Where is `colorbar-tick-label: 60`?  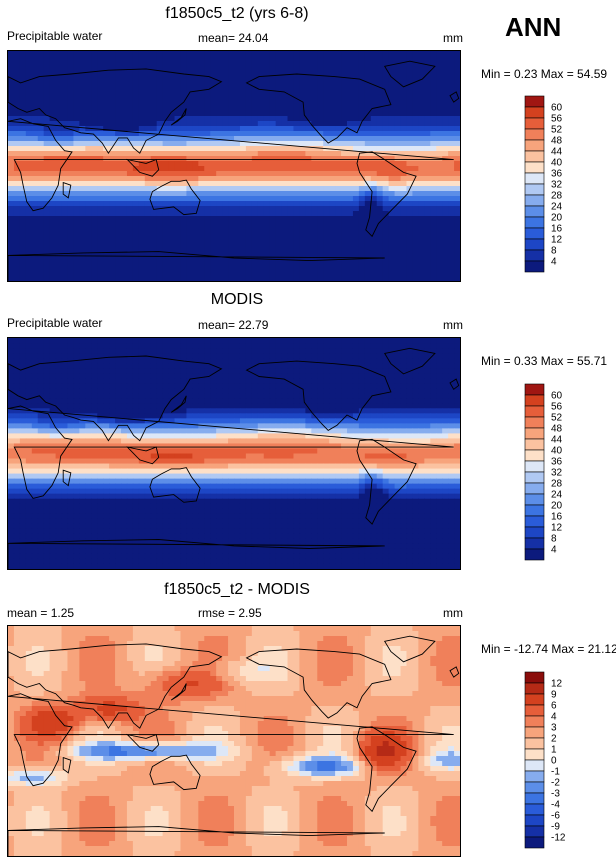
colorbar-tick-label: 60 is located at coordinates (557, 108).